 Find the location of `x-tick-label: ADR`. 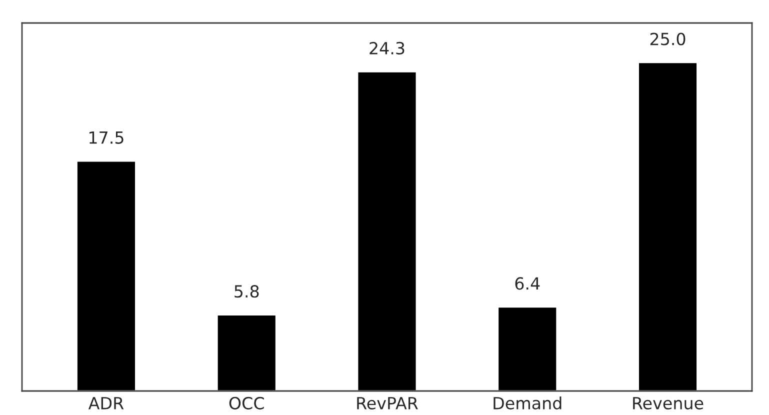

x-tick-label: ADR is located at coordinates (106, 403).